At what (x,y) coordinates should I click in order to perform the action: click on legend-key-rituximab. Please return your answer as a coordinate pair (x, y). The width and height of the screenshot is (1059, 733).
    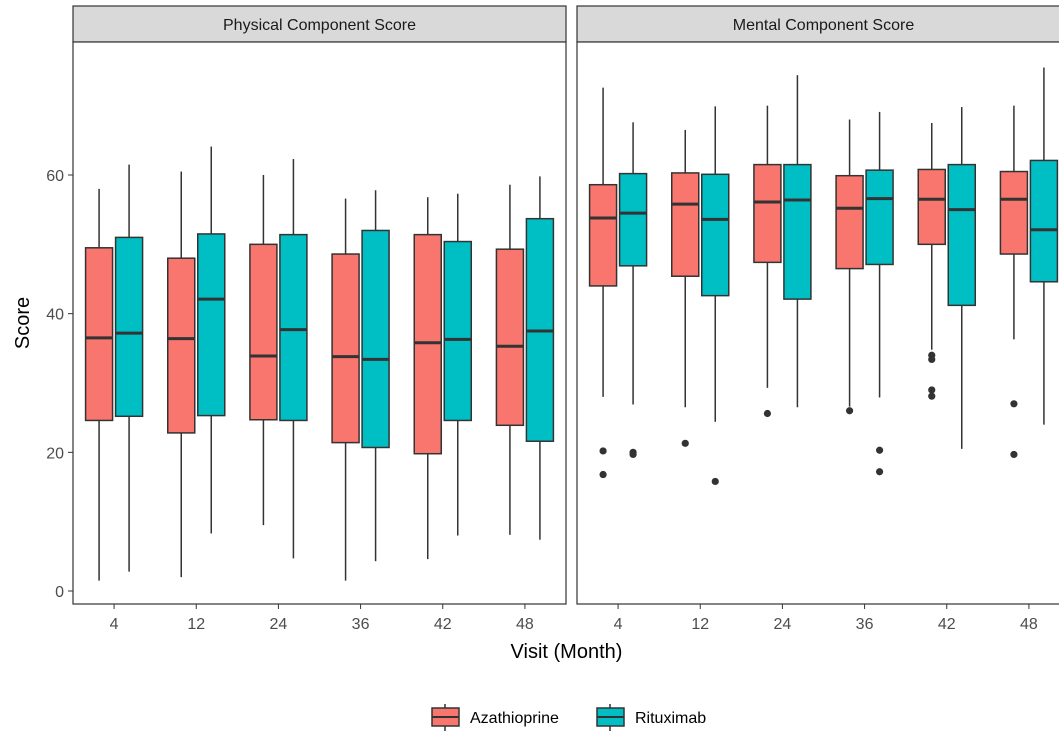
    Looking at the image, I should click on (610, 717).